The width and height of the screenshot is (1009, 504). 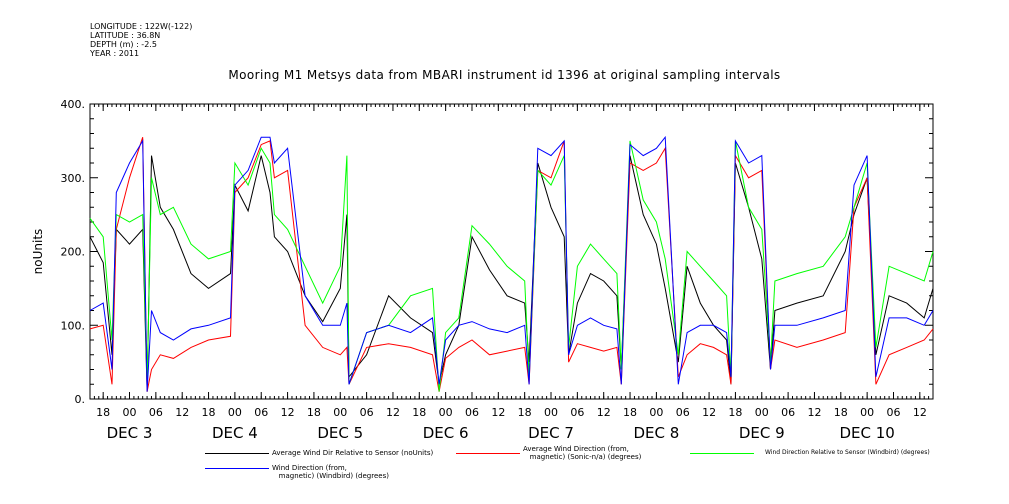 I want to click on x-day-label: DEC 8, so click(x=656, y=433).